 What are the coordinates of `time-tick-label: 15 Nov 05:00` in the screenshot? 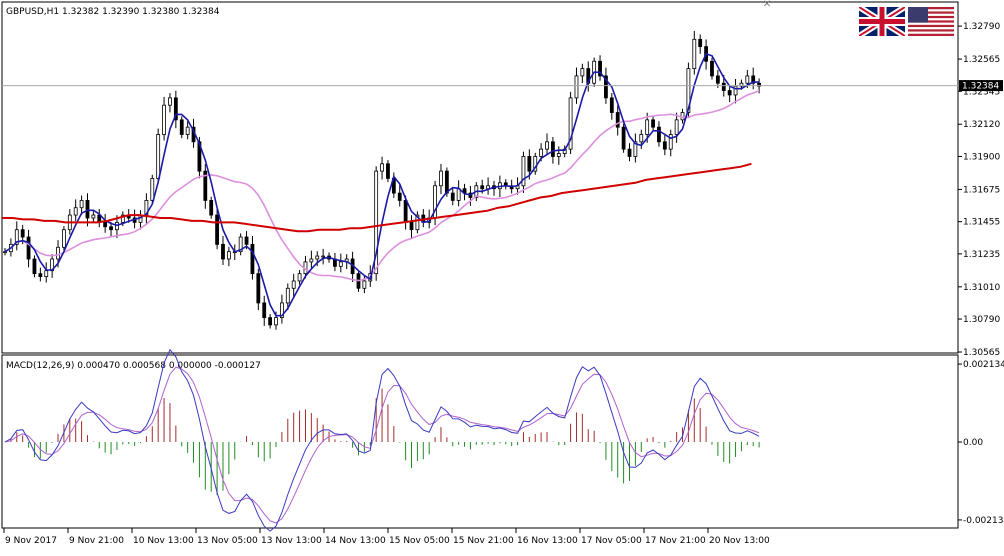 It's located at (419, 541).